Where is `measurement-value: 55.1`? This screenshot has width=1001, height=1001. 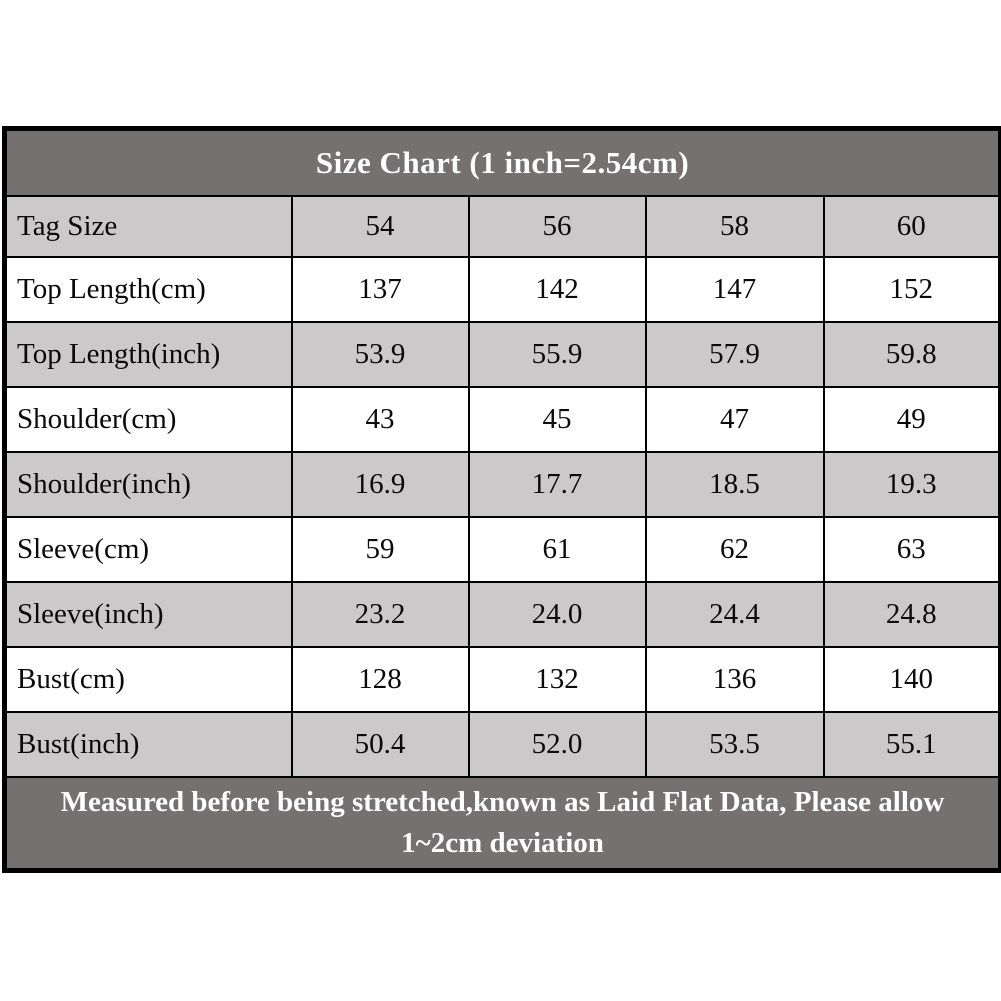
measurement-value: 55.1 is located at coordinates (911, 744).